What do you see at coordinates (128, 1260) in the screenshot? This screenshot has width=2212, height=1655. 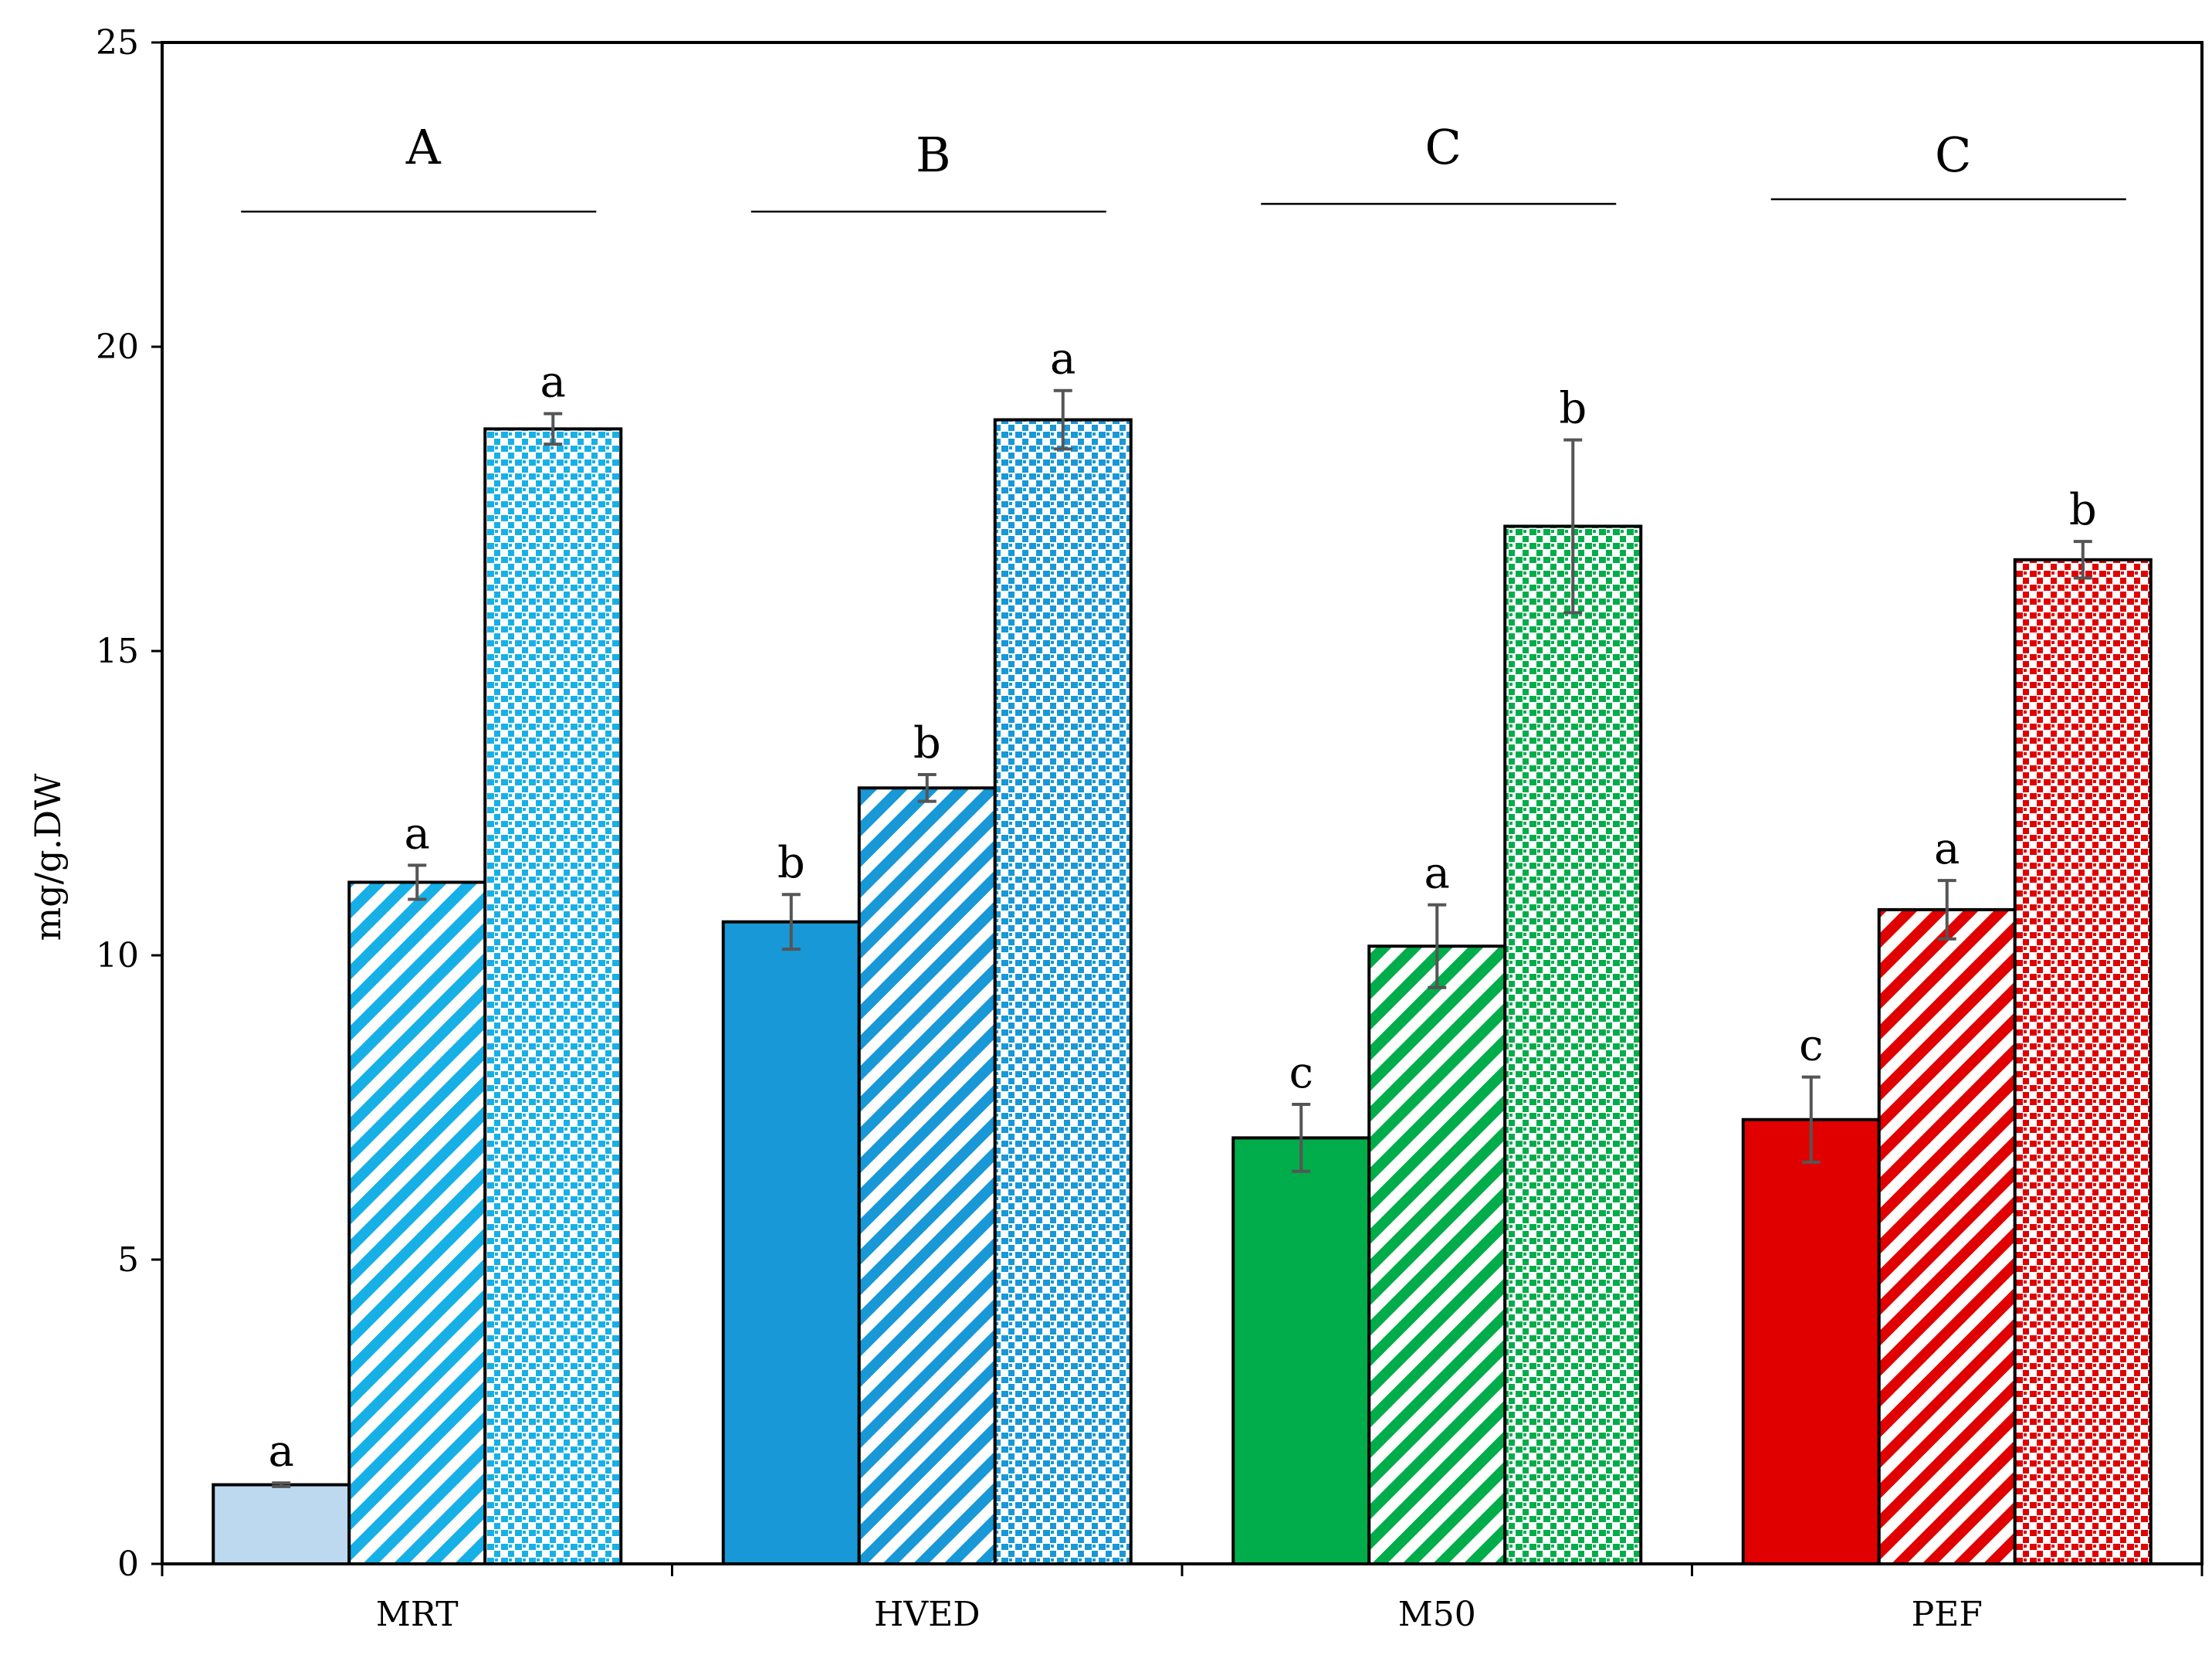 I see `y-tick-label: 5` at bounding box center [128, 1260].